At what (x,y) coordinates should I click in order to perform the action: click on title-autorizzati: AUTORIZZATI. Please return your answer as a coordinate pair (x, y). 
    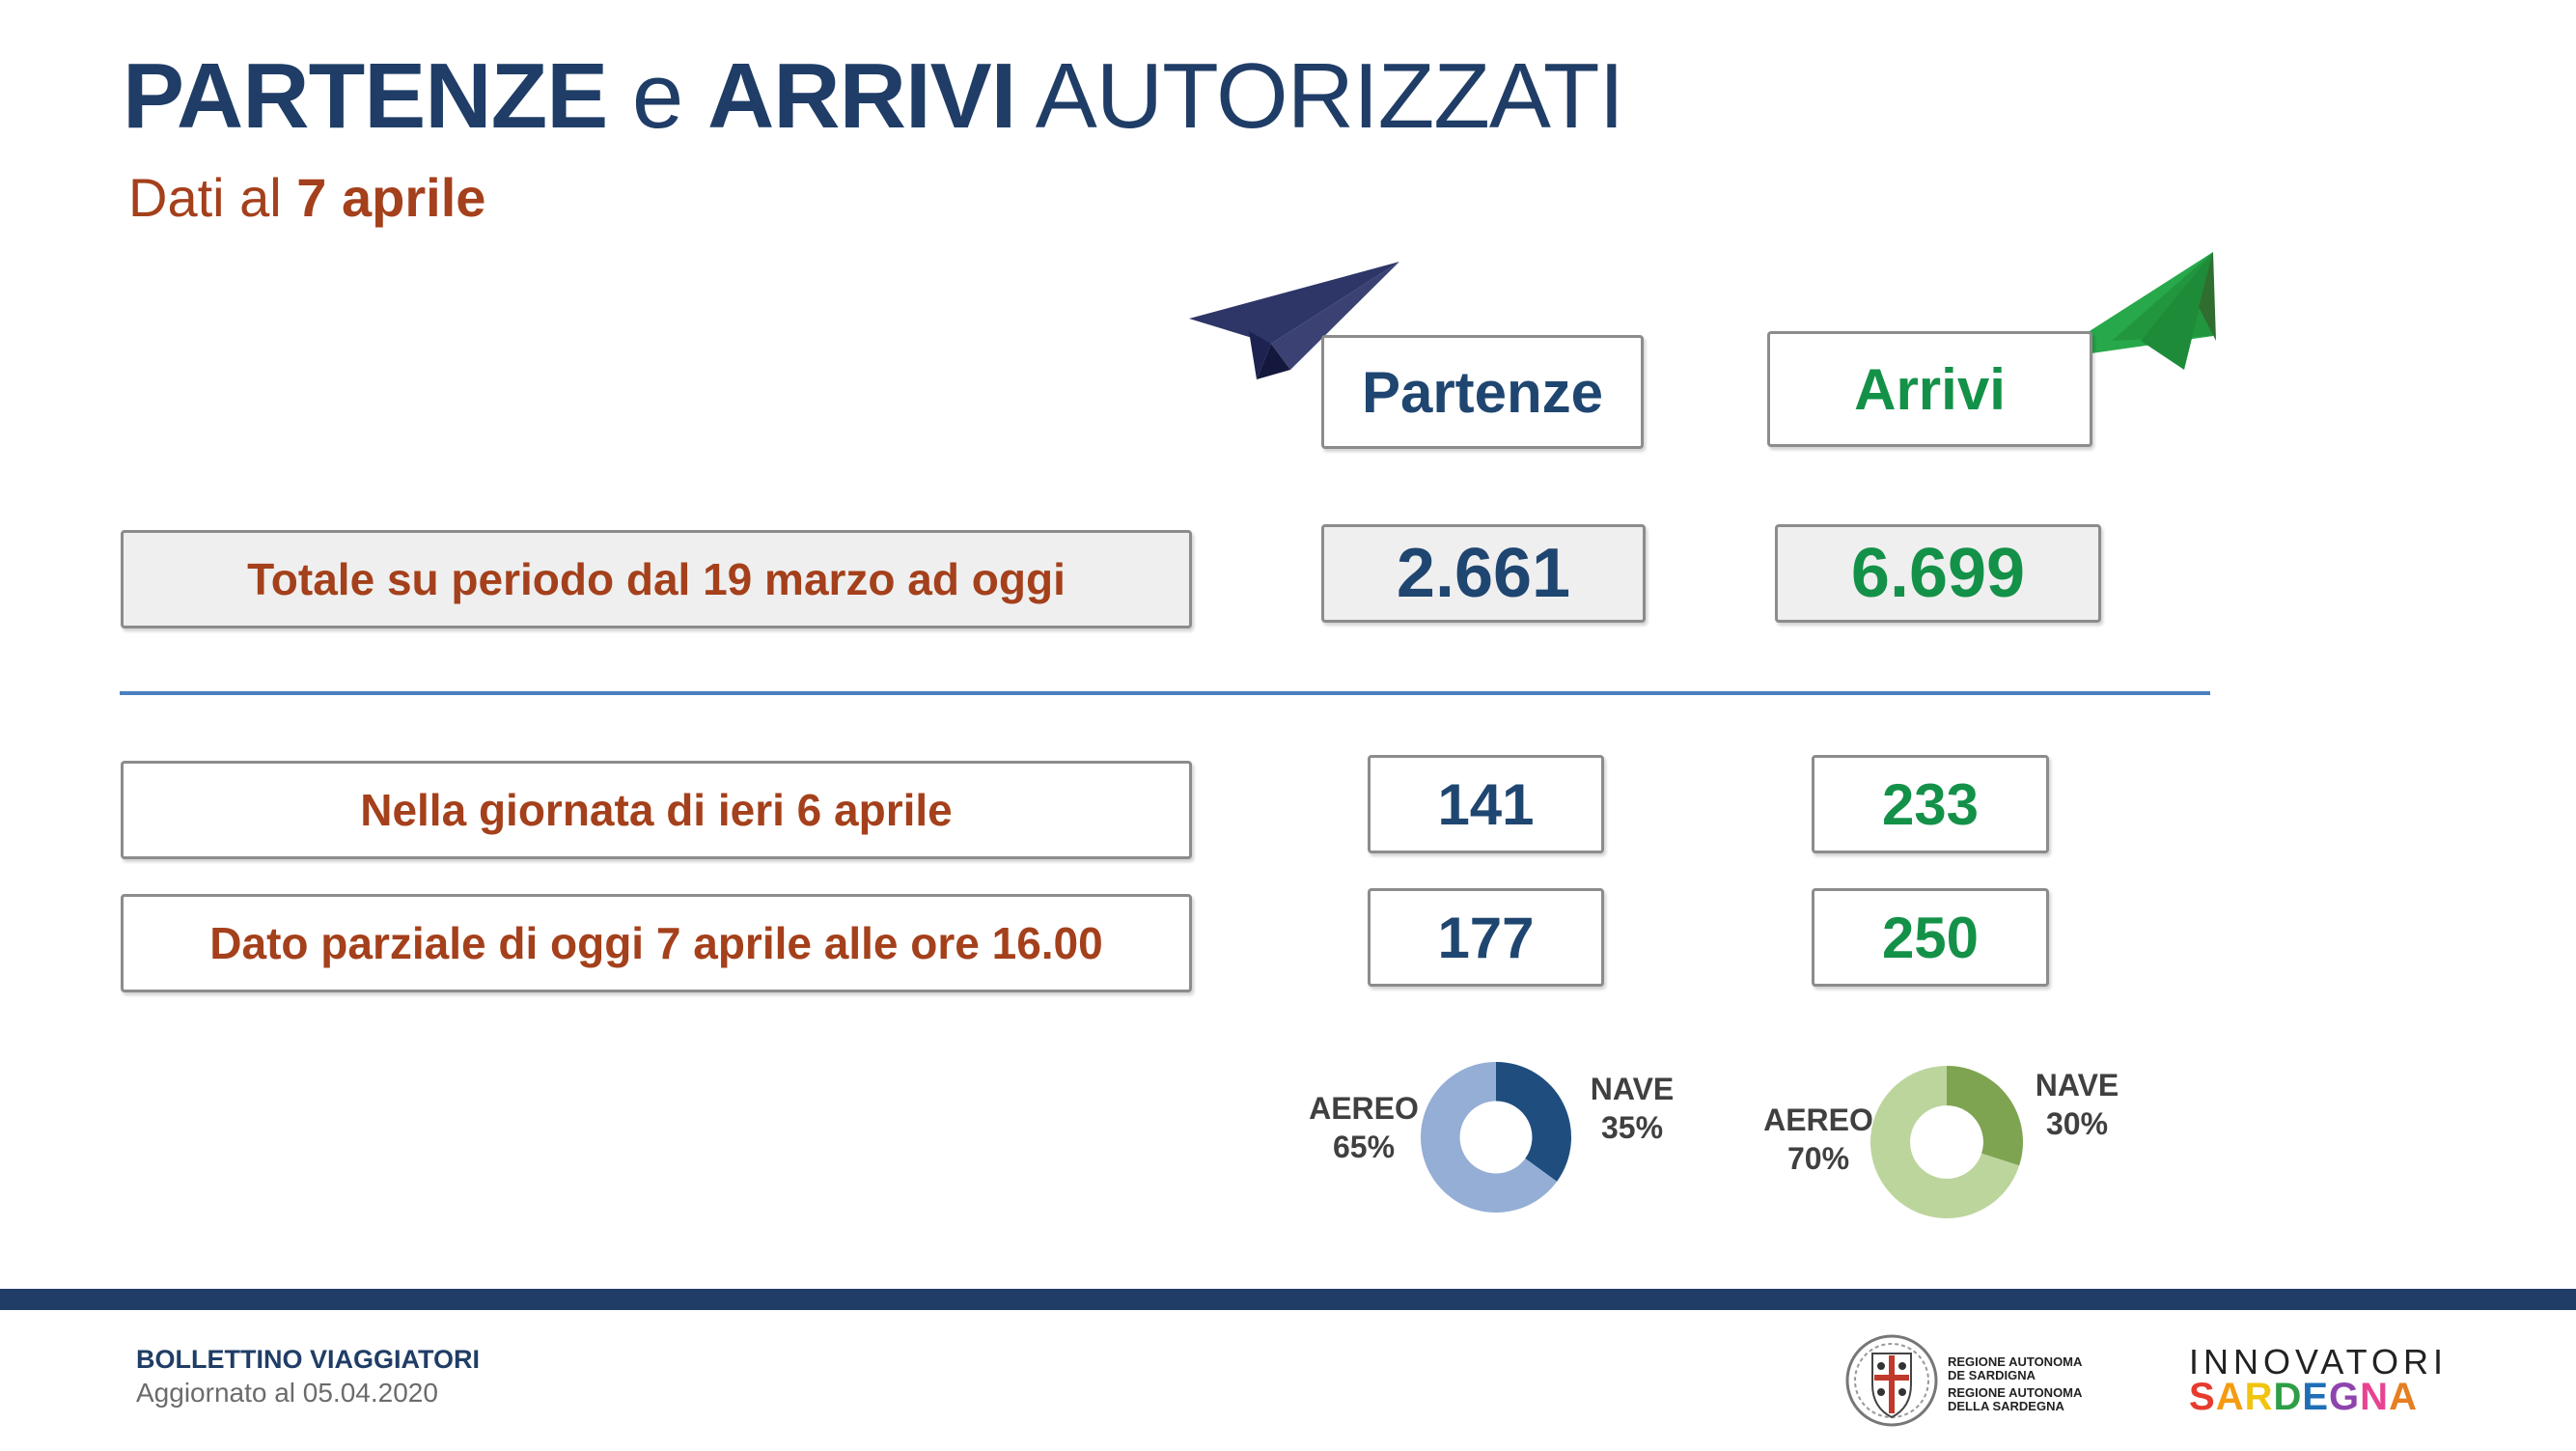
    Looking at the image, I should click on (1319, 96).